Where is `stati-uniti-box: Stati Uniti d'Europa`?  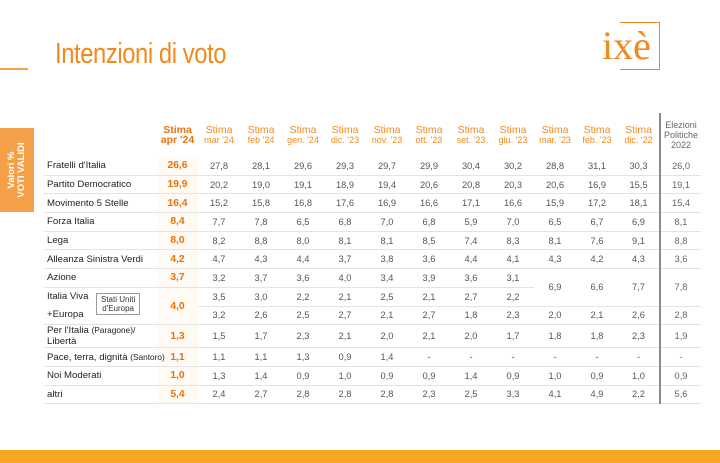
stati-uniti-box: Stati Uniti d'Europa is located at coordinates (118, 303).